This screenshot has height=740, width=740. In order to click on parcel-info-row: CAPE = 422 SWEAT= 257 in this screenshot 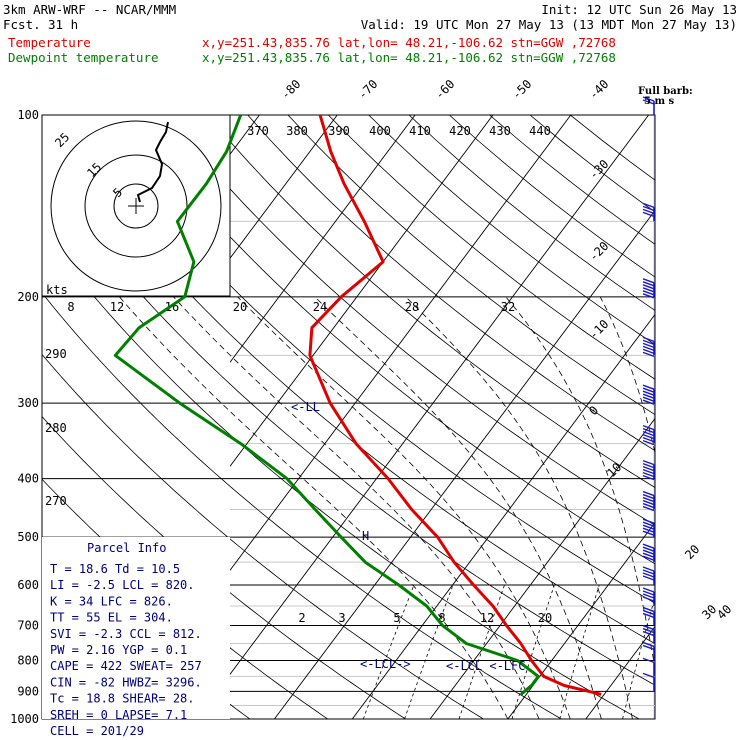, I will do `click(126, 666)`.